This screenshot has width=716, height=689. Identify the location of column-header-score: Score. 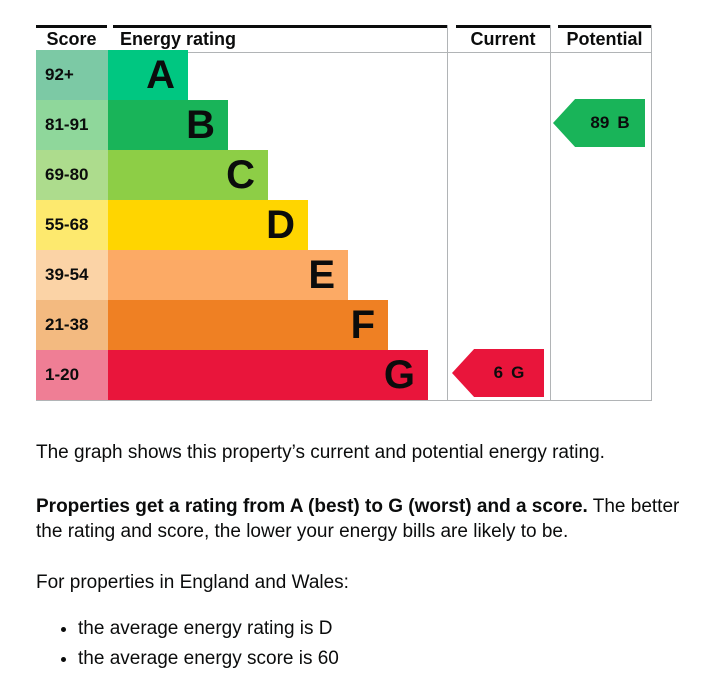
(71, 39).